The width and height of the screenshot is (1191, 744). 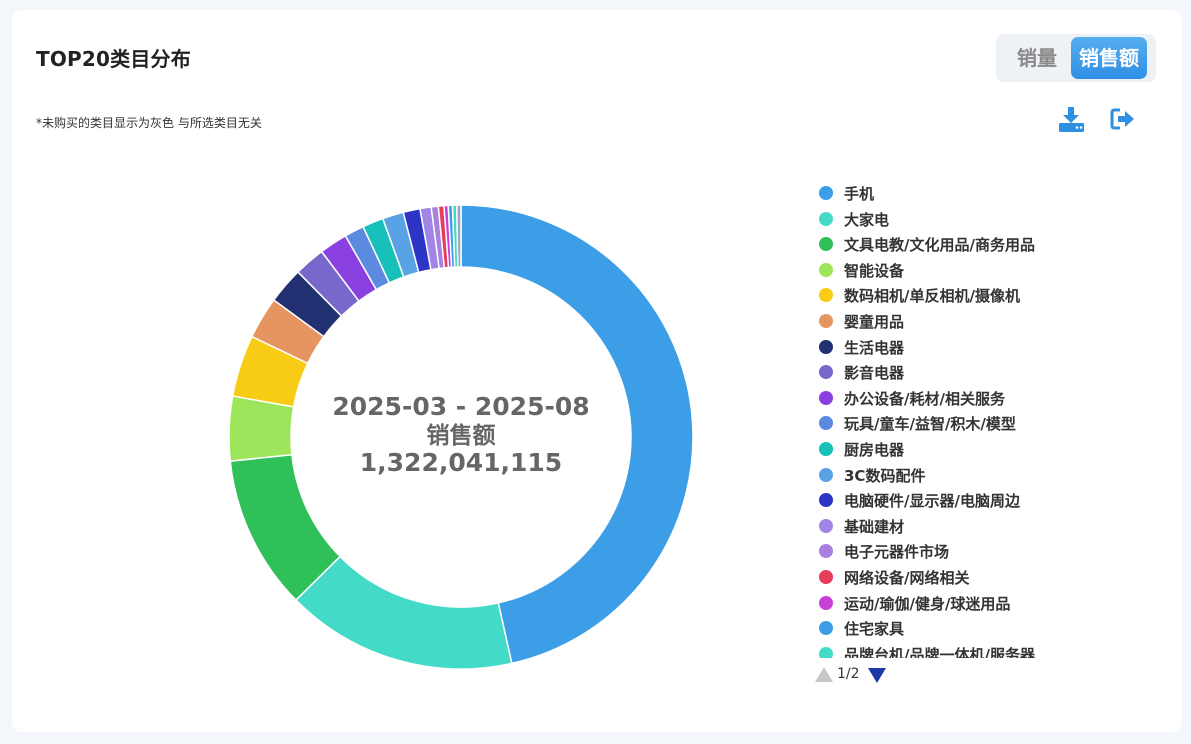 What do you see at coordinates (965, 347) in the screenshot?
I see `legend-item: 生活电器` at bounding box center [965, 347].